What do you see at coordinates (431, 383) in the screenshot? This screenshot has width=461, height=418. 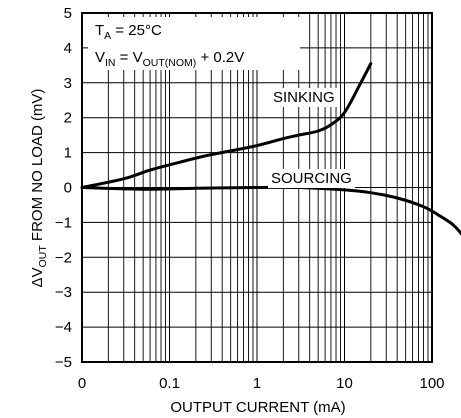 I see `x-tick-label: 100` at bounding box center [431, 383].